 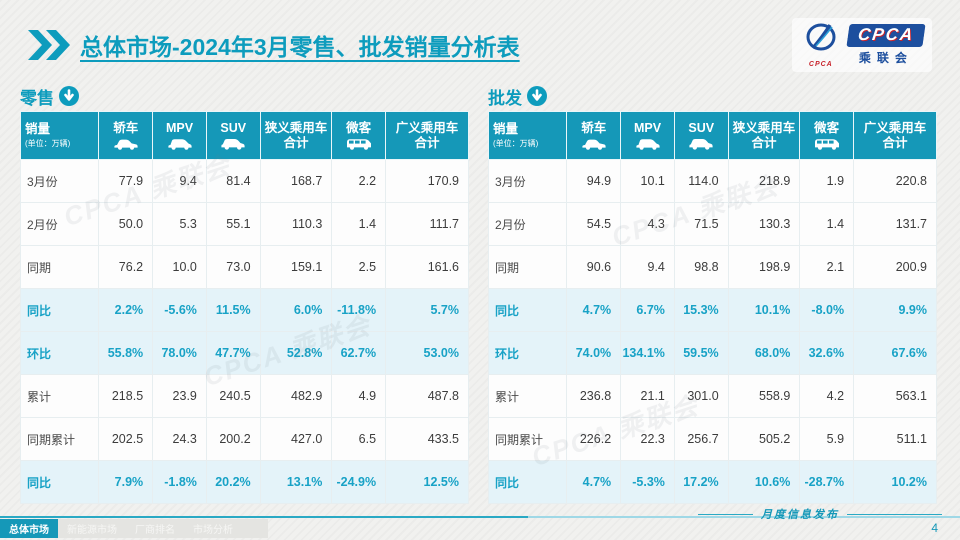 I want to click on tab-市场分析: 市场分析, so click(x=213, y=530).